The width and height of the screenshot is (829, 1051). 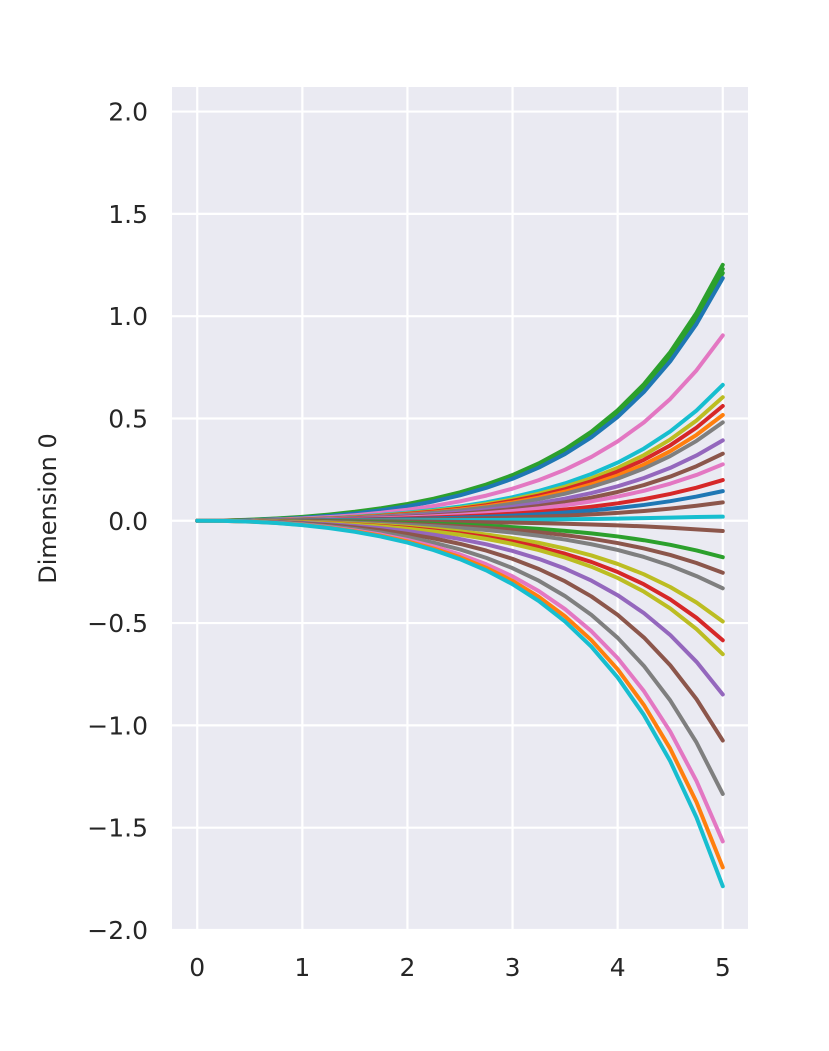 I want to click on x-tick-label: 1, so click(x=302, y=967).